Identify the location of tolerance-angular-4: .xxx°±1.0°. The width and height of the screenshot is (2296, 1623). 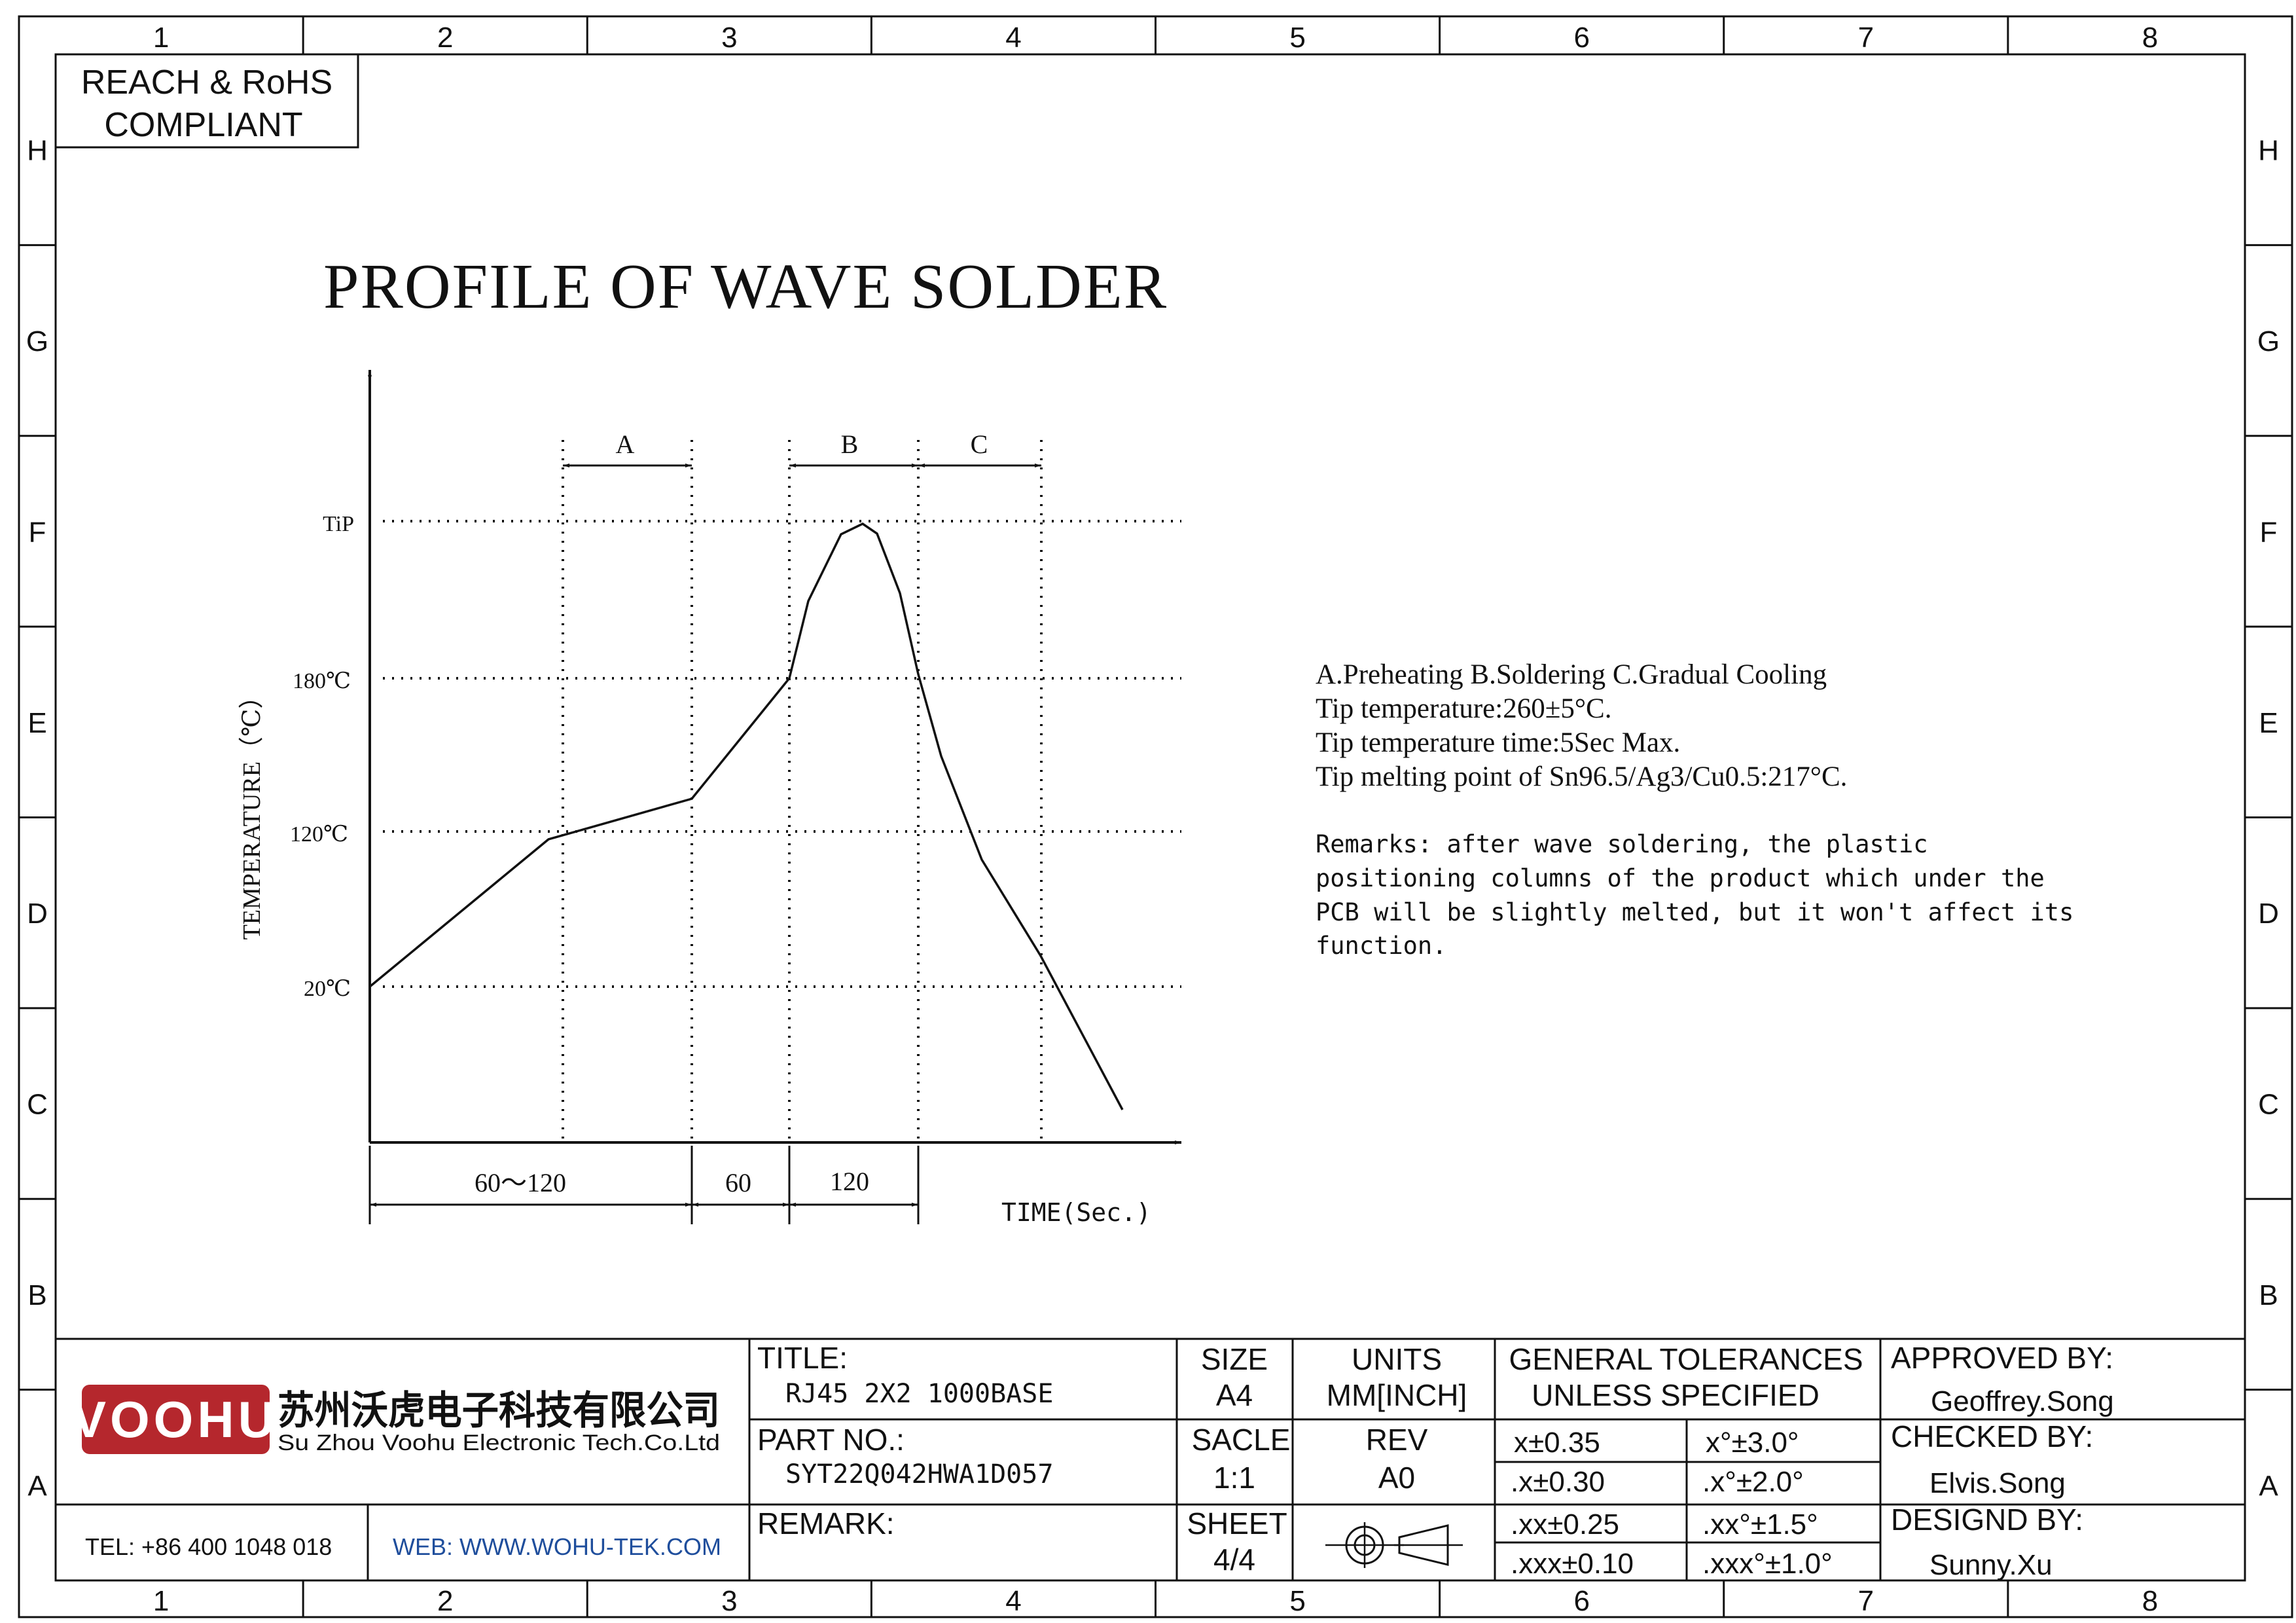
(1768, 1564).